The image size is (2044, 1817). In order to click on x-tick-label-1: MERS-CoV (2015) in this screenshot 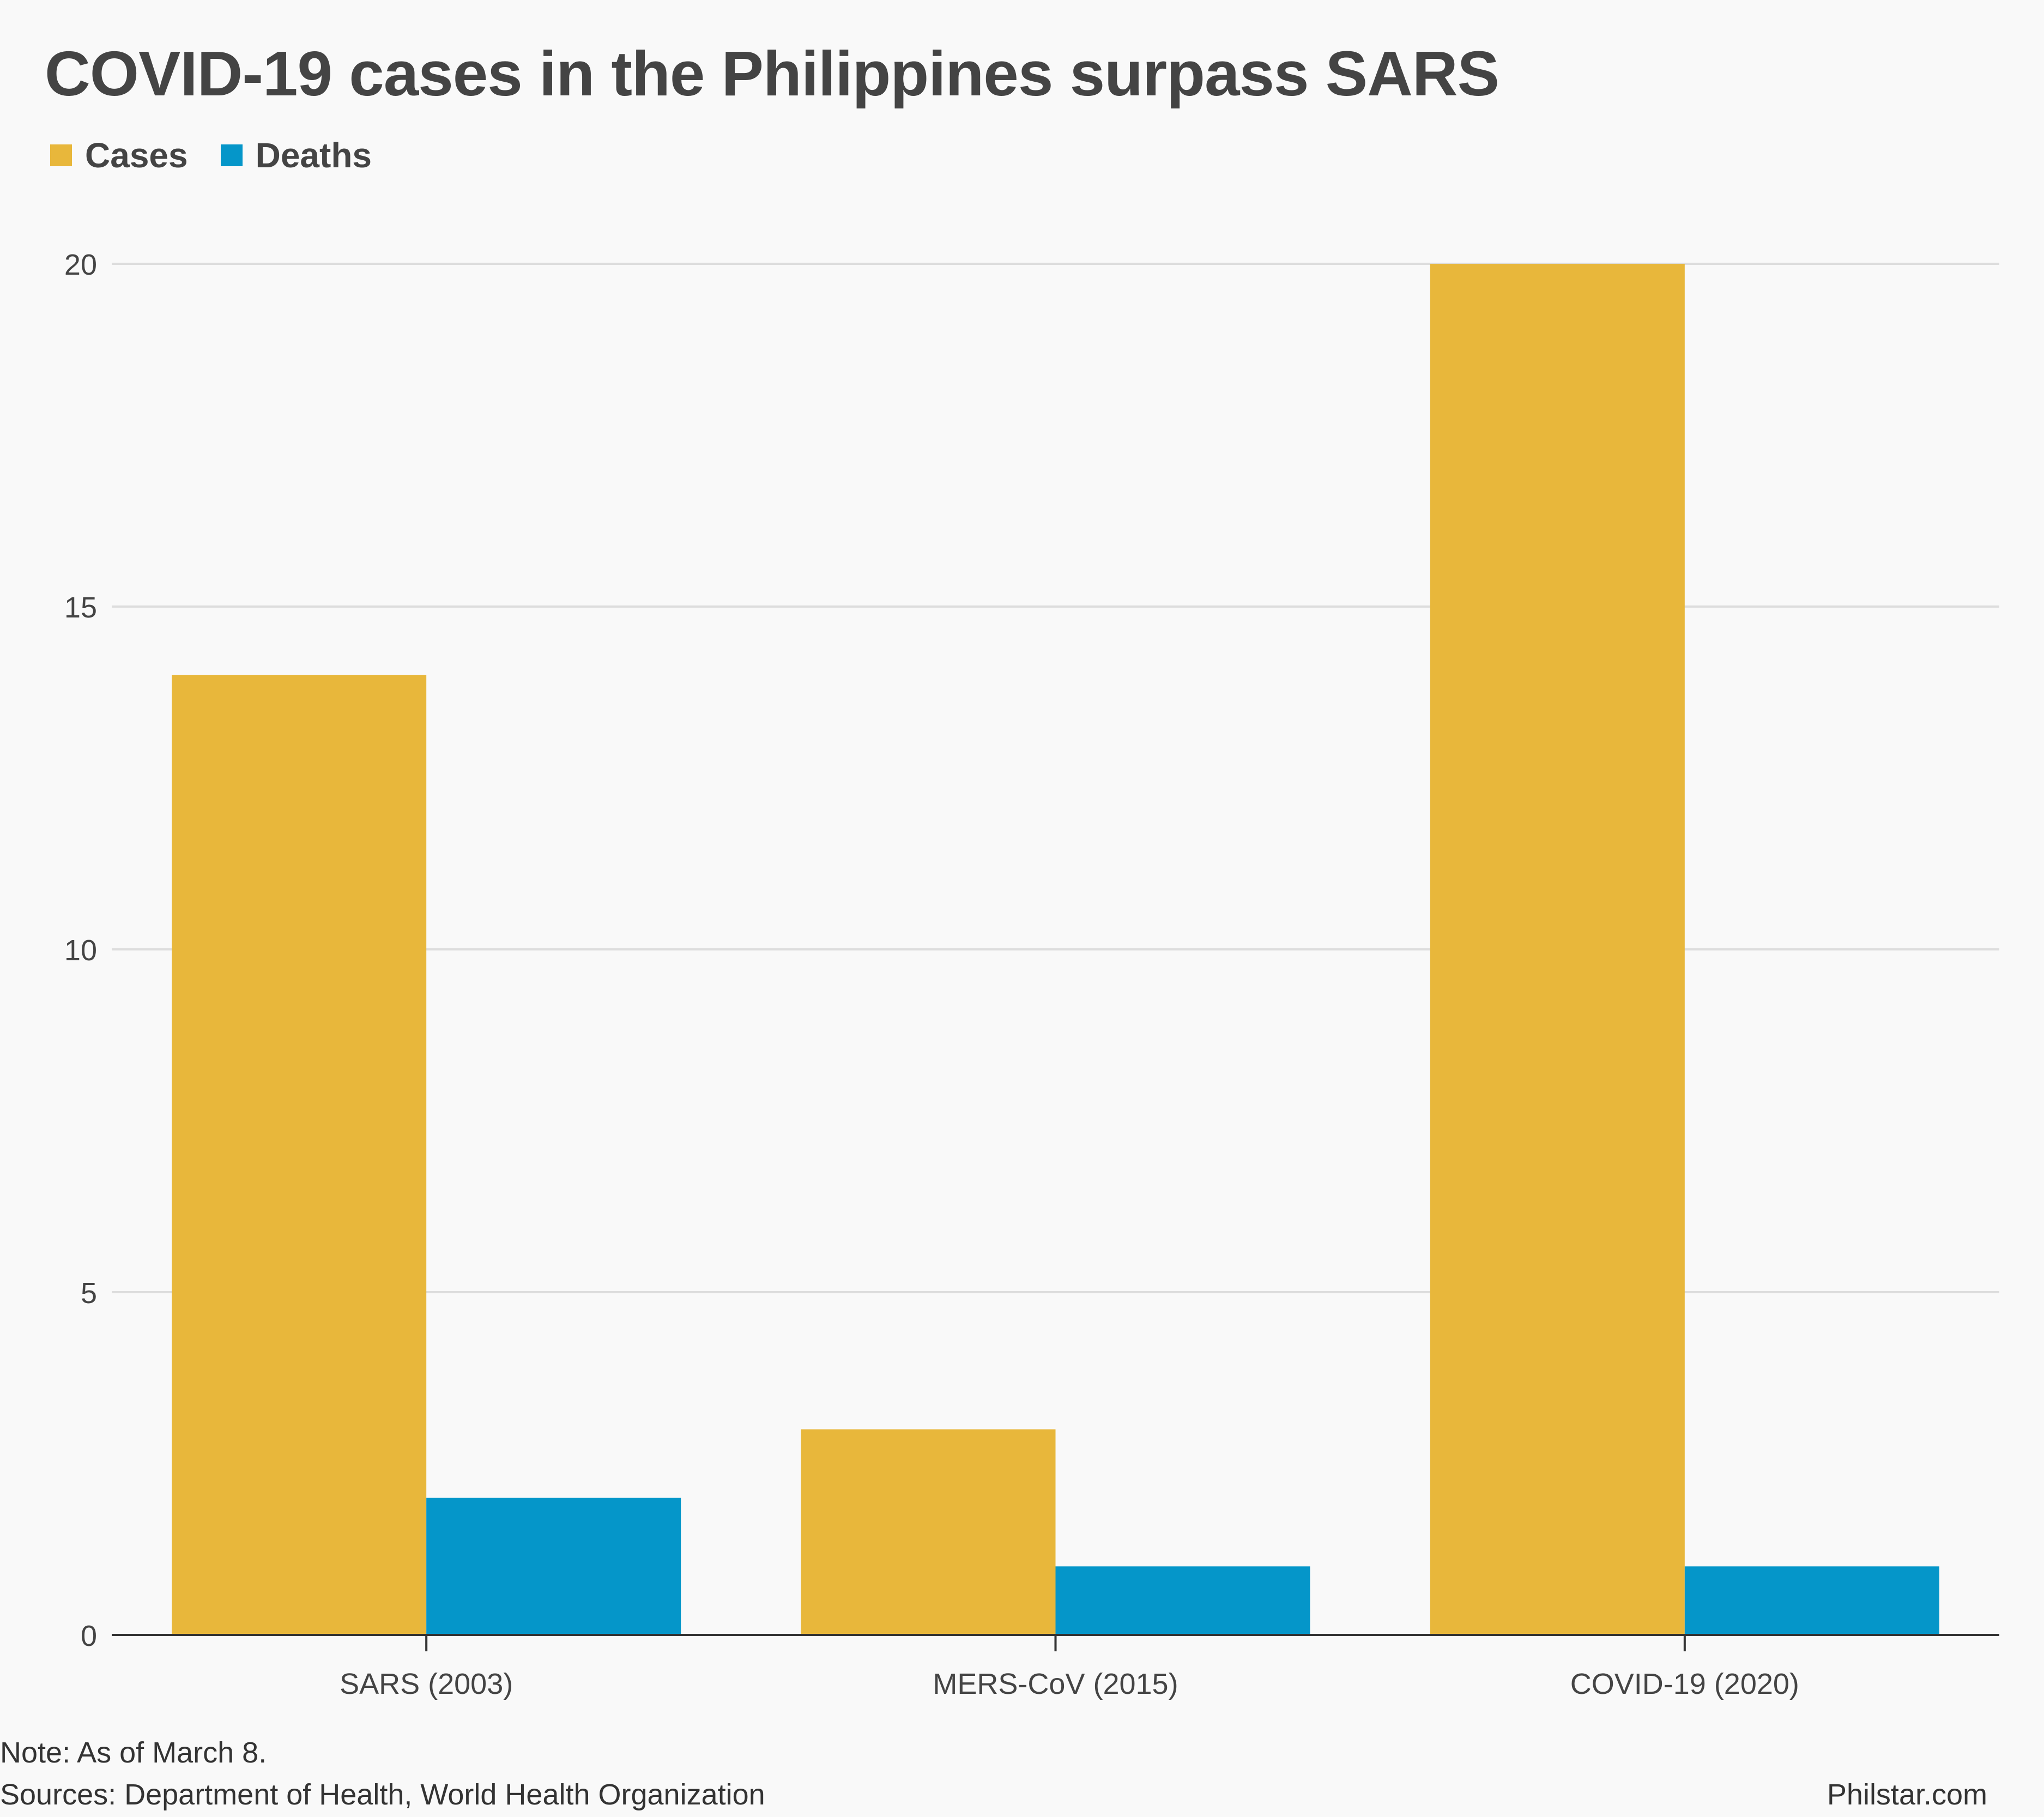, I will do `click(1056, 1684)`.